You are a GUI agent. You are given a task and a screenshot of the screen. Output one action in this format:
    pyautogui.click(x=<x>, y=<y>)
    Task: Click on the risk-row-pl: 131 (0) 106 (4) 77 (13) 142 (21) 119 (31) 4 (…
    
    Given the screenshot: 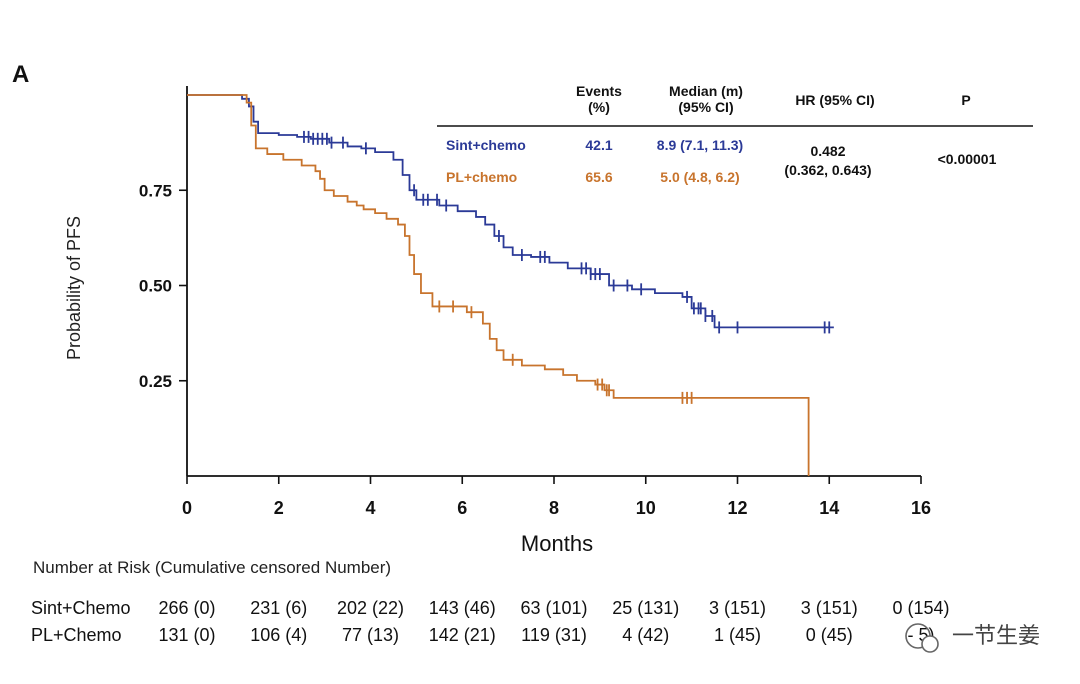 What is the action you would take?
    pyautogui.click(x=546, y=635)
    